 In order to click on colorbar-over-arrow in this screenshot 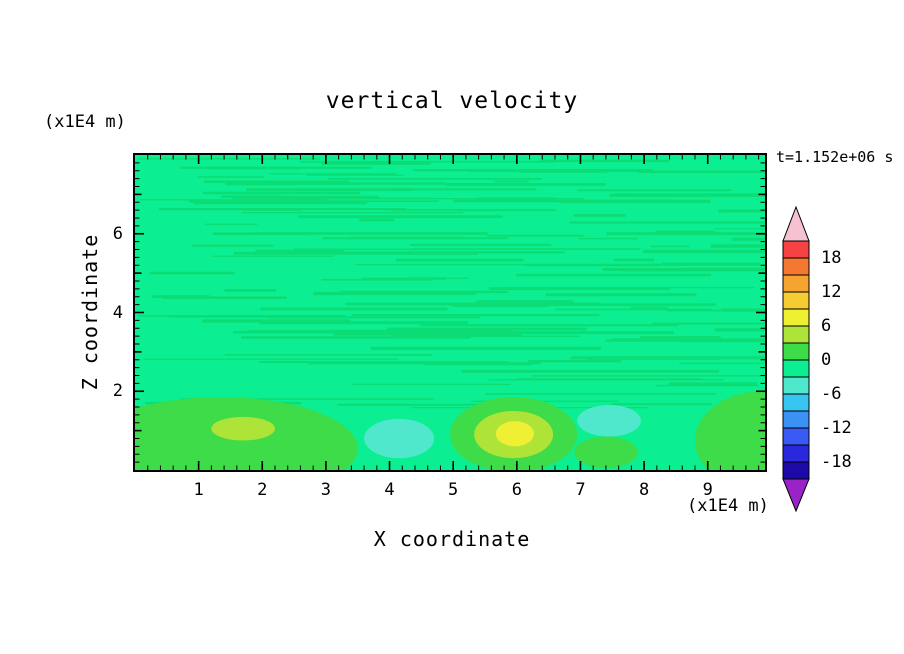, I will do `click(796, 223)`.